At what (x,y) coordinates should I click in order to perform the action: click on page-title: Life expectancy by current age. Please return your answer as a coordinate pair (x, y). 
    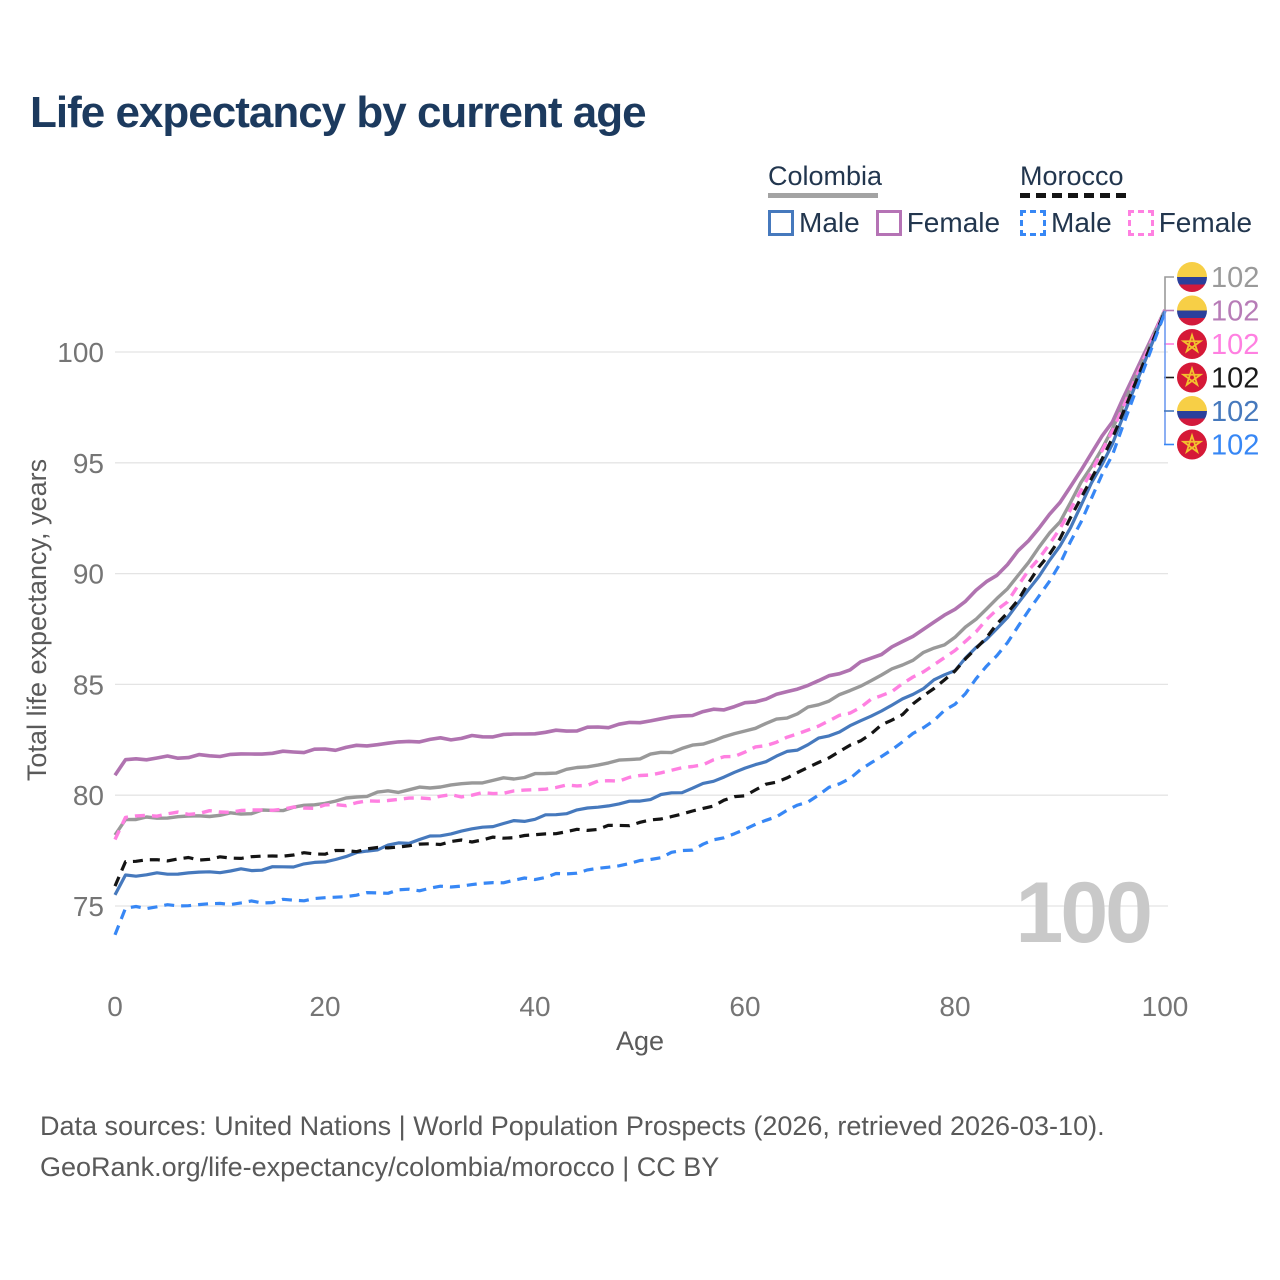
    Looking at the image, I should click on (338, 112).